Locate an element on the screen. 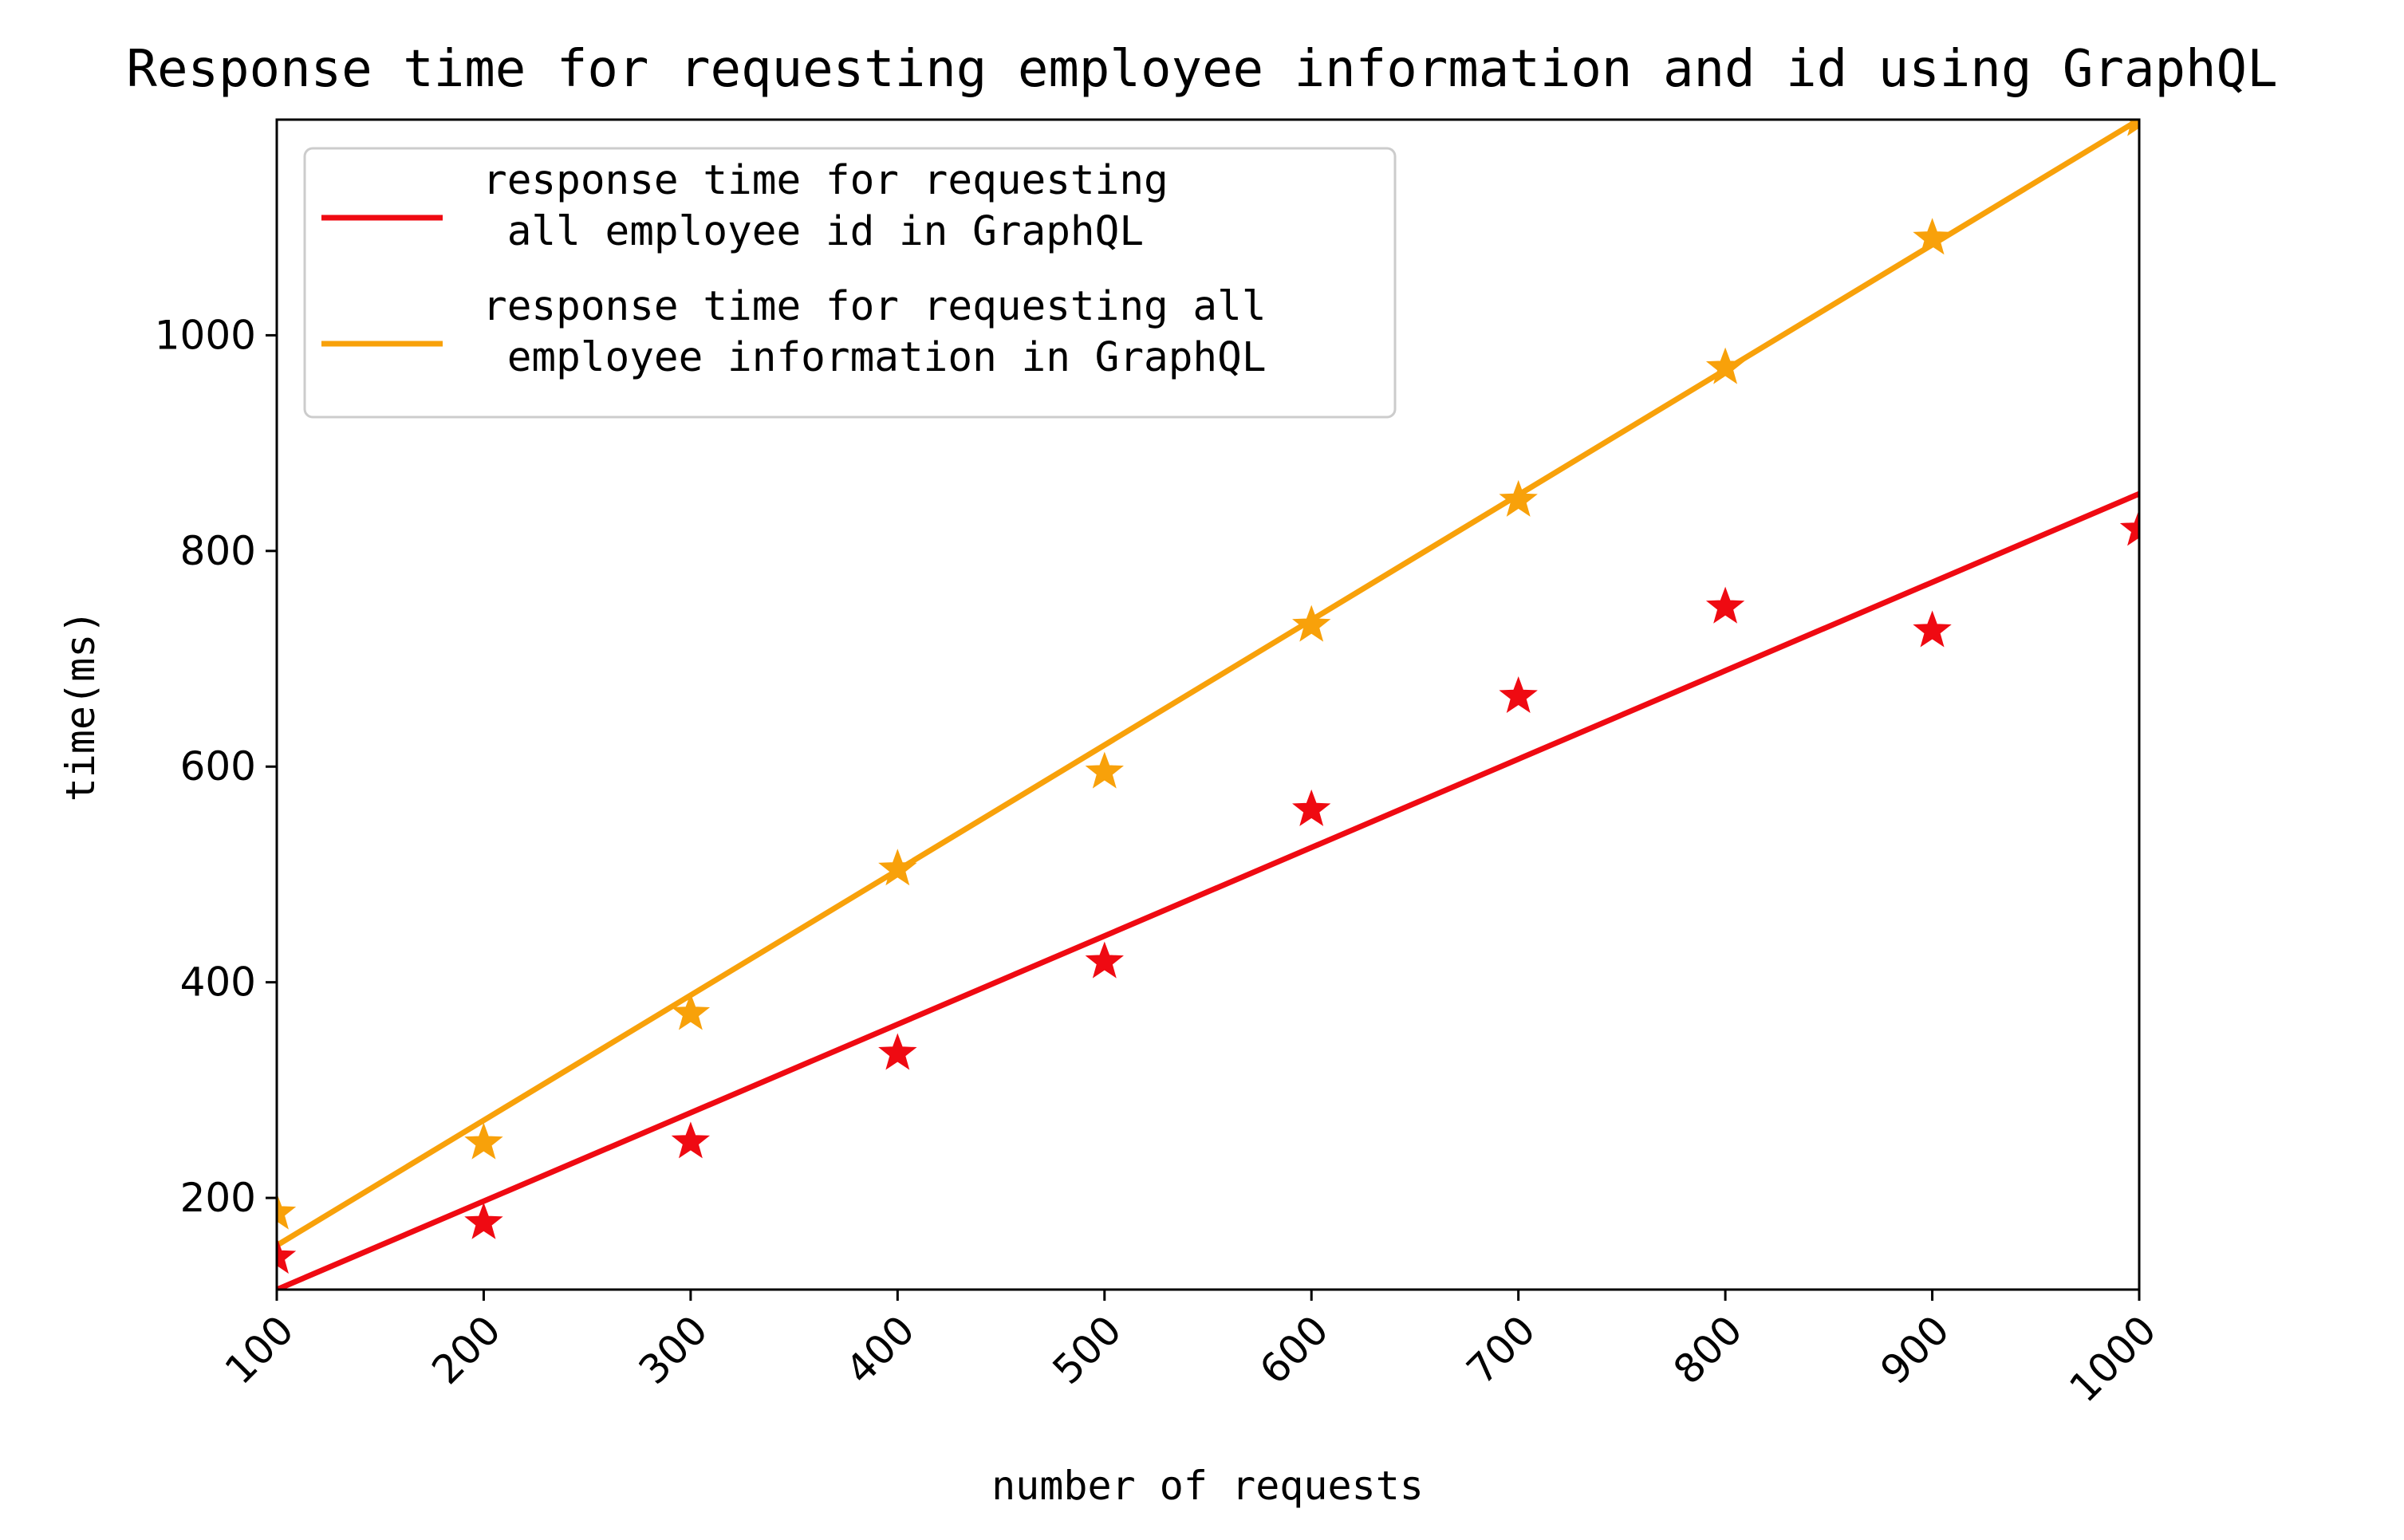  y-axis-ticks: 200 400 600 800 1000 is located at coordinates (216, 766).